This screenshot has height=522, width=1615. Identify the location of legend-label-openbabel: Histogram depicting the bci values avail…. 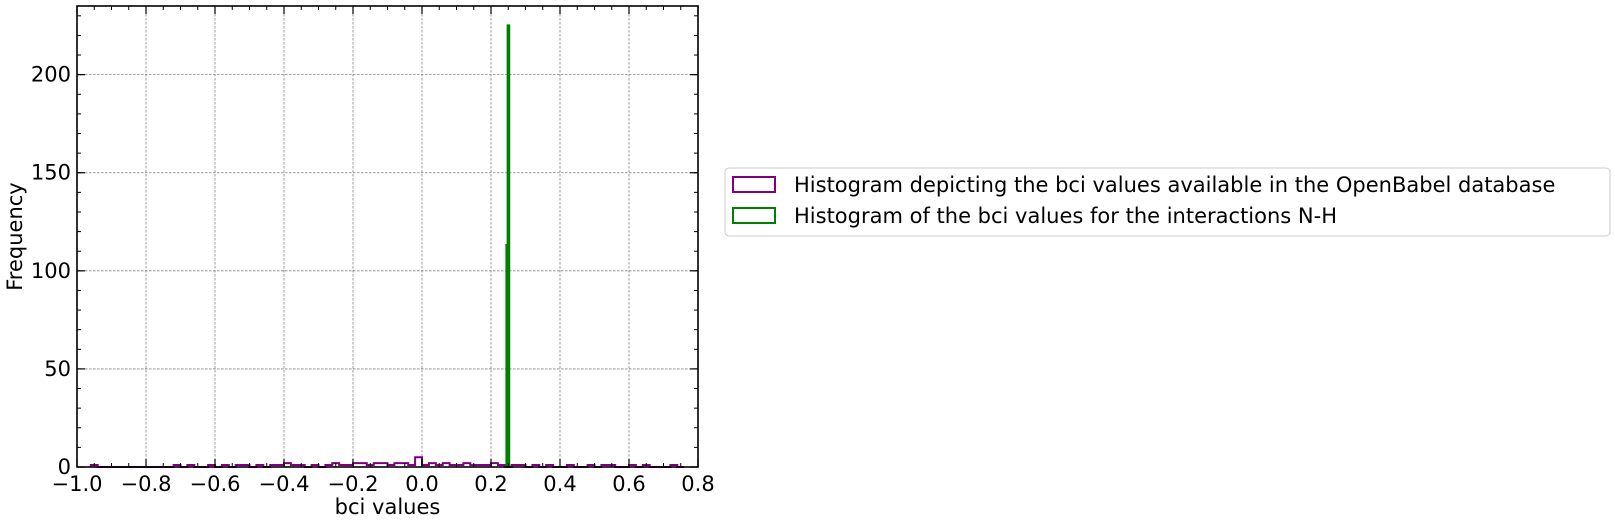
(1174, 185).